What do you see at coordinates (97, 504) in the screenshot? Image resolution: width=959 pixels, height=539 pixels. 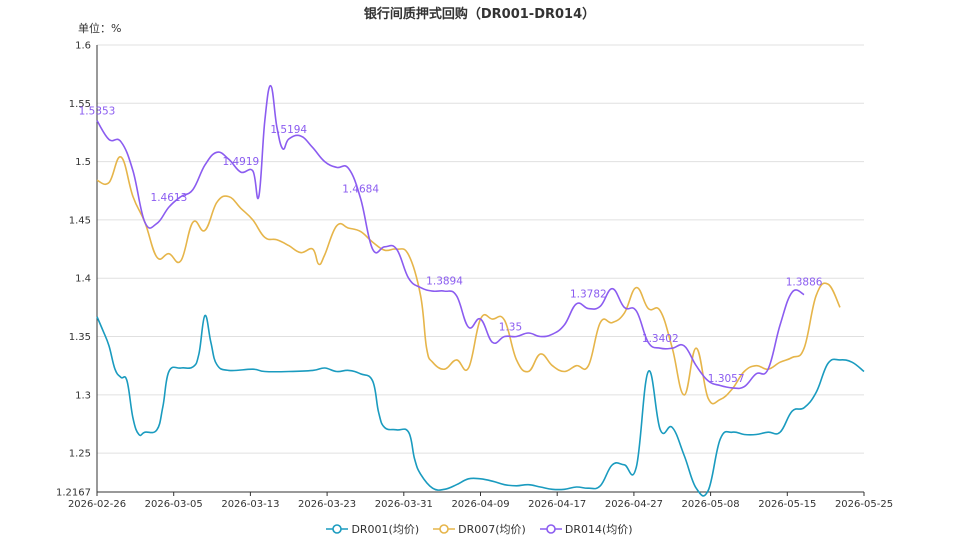 I see `x-tick-label: 2026-02-26` at bounding box center [97, 504].